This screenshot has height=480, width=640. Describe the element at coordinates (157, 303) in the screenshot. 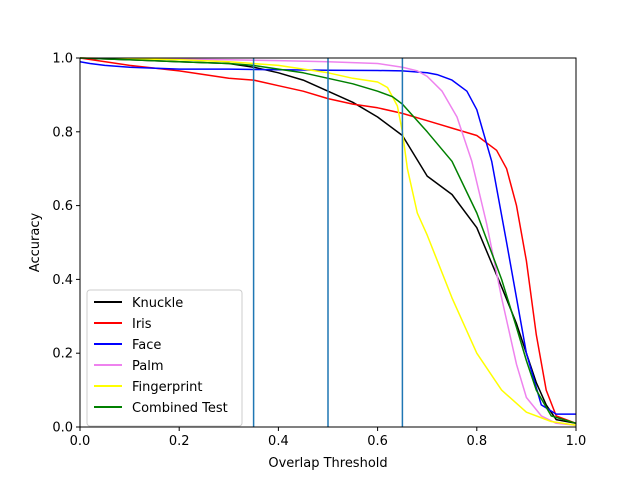

I see `legend-label: Knuckle` at that location.